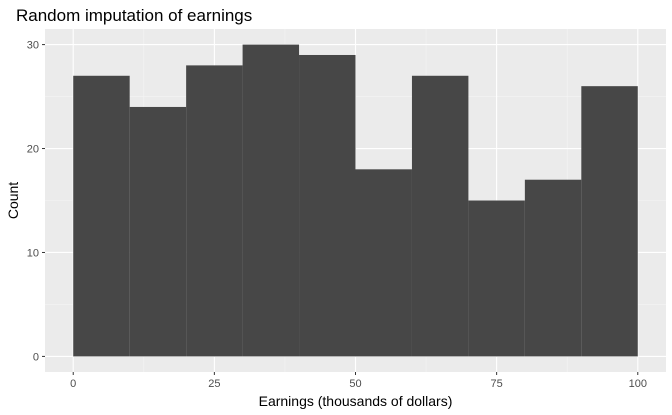  I want to click on x-axis: 0 25 50 75 100, so click(358, 381).